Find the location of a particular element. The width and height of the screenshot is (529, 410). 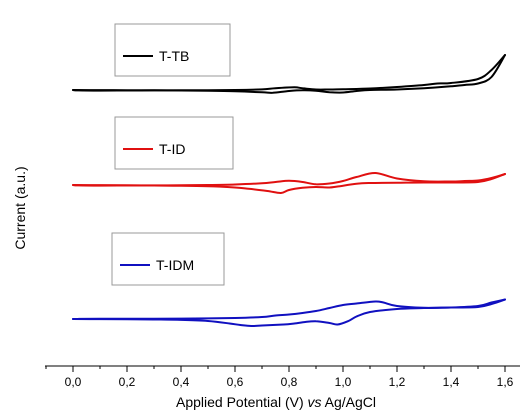

series-line-t-id-forward is located at coordinates (289, 183).